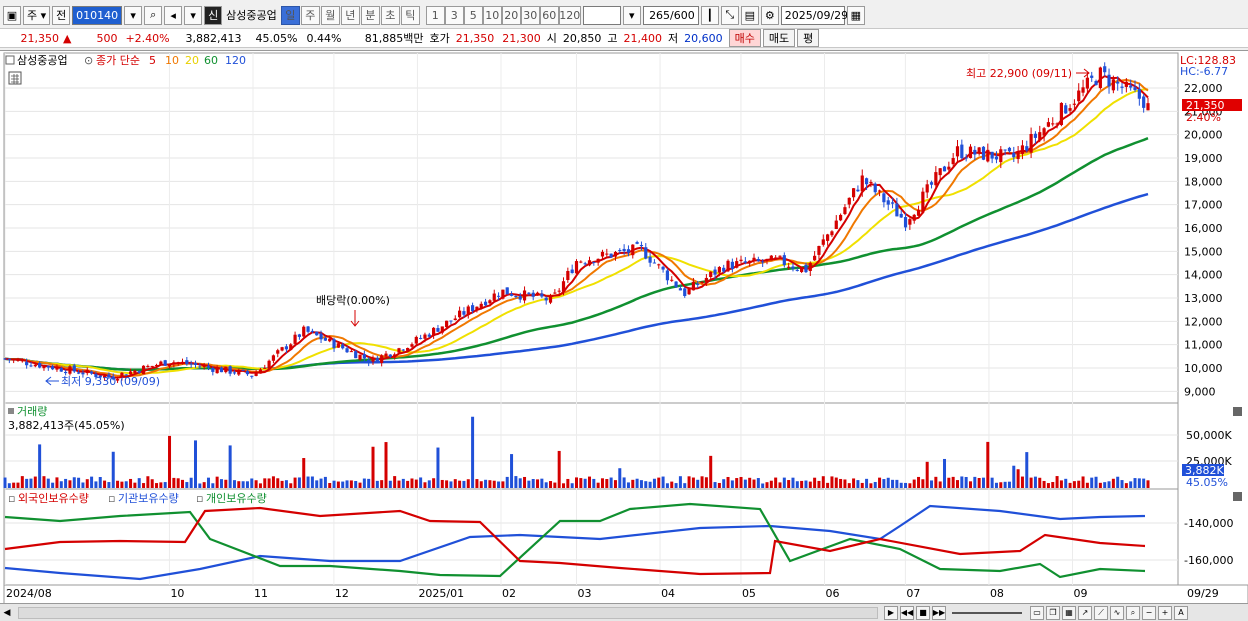 The image size is (1248, 621). I want to click on tab-week: 주, so click(310, 15).